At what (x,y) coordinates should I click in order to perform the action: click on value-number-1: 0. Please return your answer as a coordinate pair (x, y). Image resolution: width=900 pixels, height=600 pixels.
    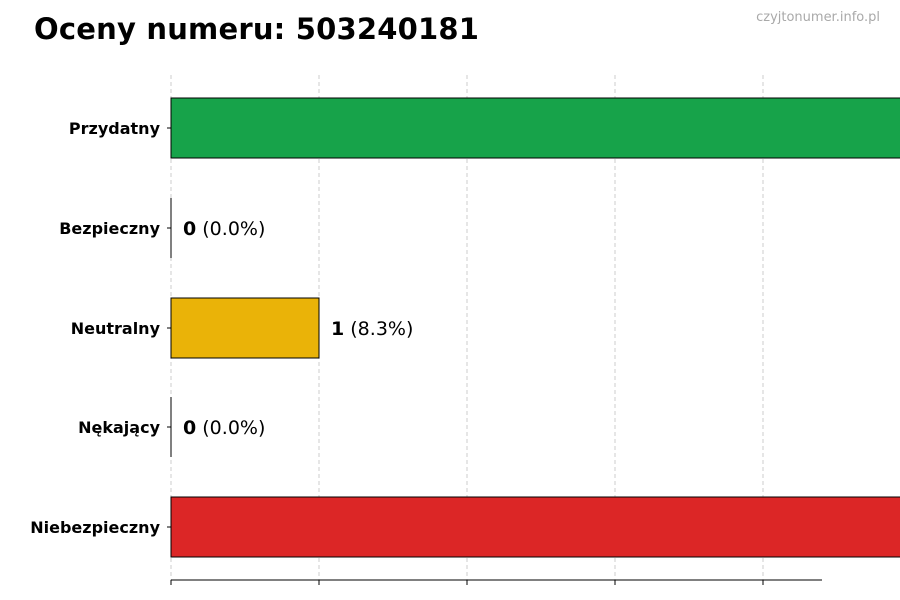
    Looking at the image, I should click on (189, 229).